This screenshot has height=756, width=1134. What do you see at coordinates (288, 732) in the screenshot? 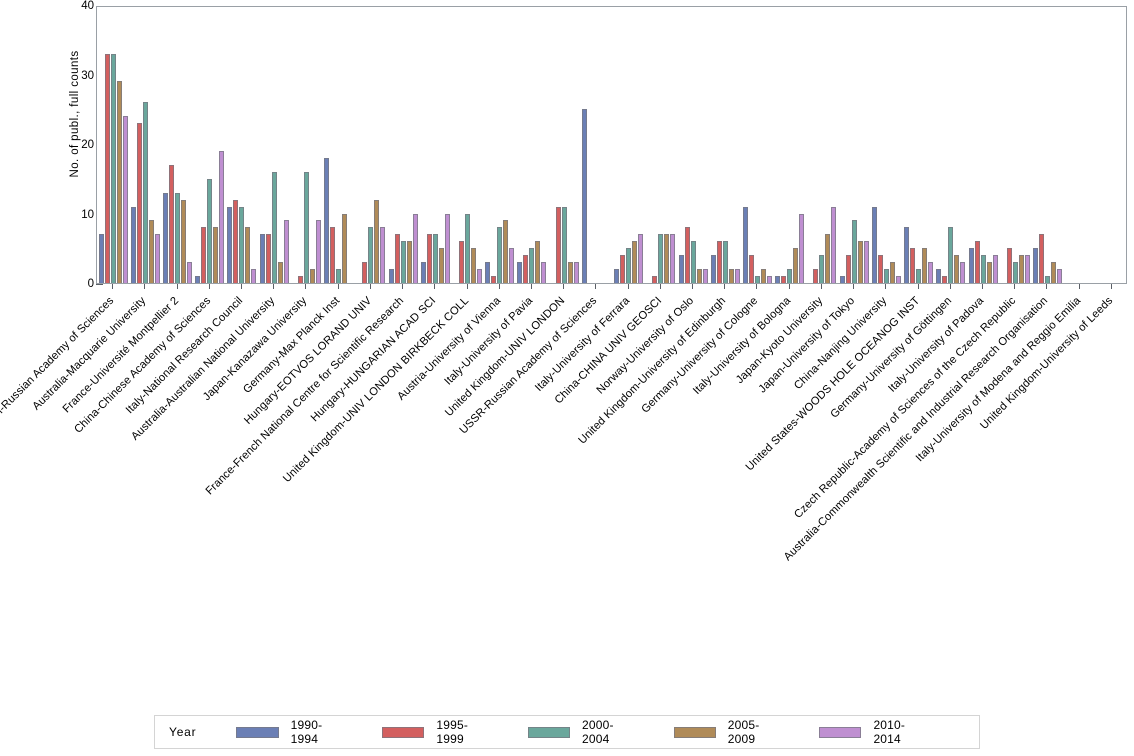
I see `legend-entry: 1990-1994` at bounding box center [288, 732].